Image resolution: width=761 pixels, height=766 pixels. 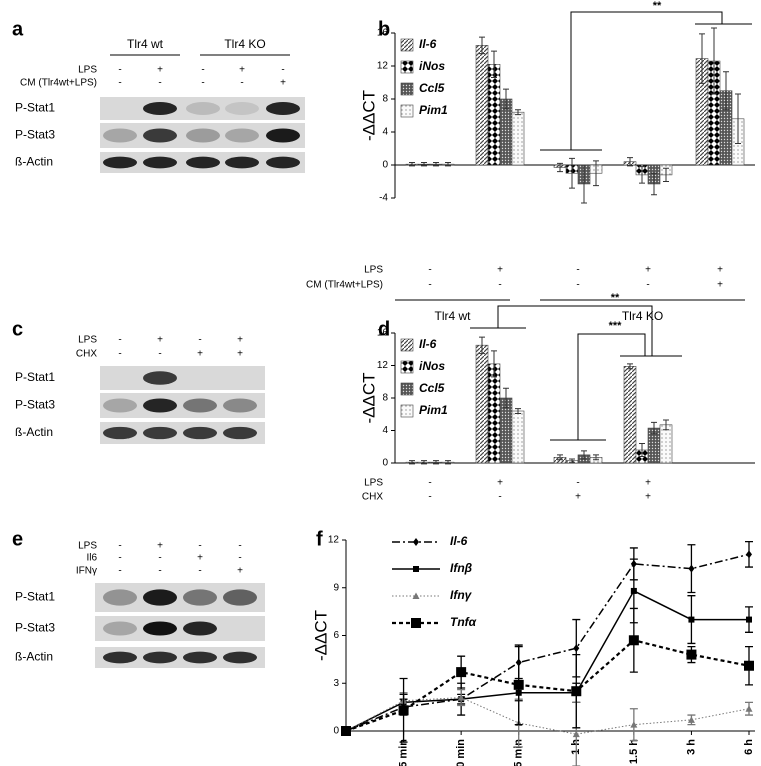 I want to click on y-tick-label: 8, so click(x=385, y=398).